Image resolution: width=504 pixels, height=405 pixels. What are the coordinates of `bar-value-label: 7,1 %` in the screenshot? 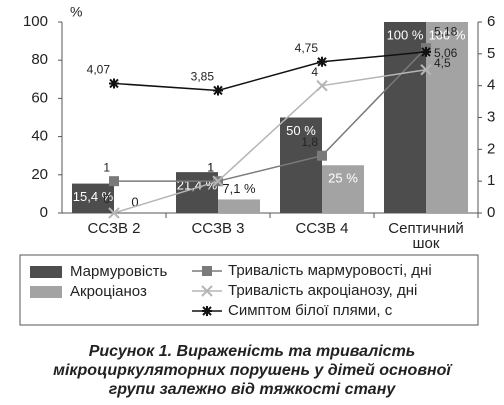 It's located at (239, 188).